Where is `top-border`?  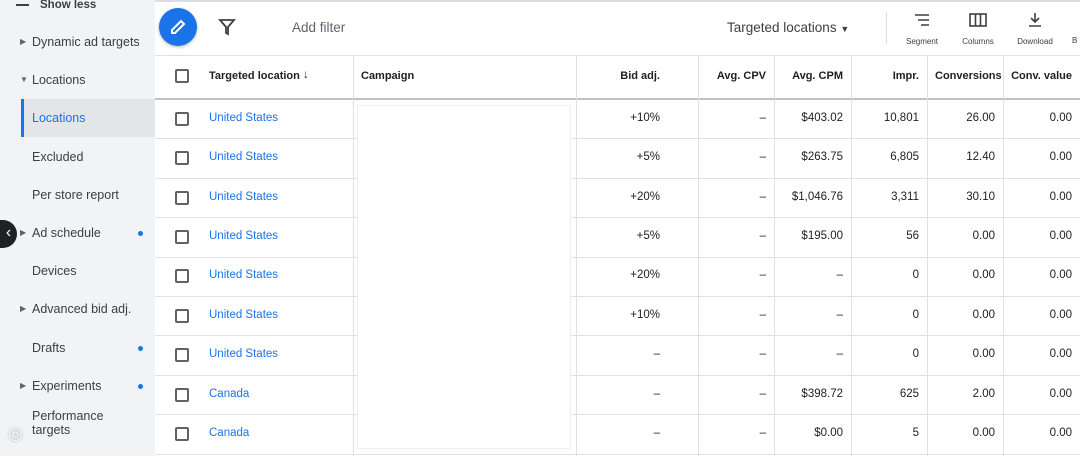 top-border is located at coordinates (617, 1).